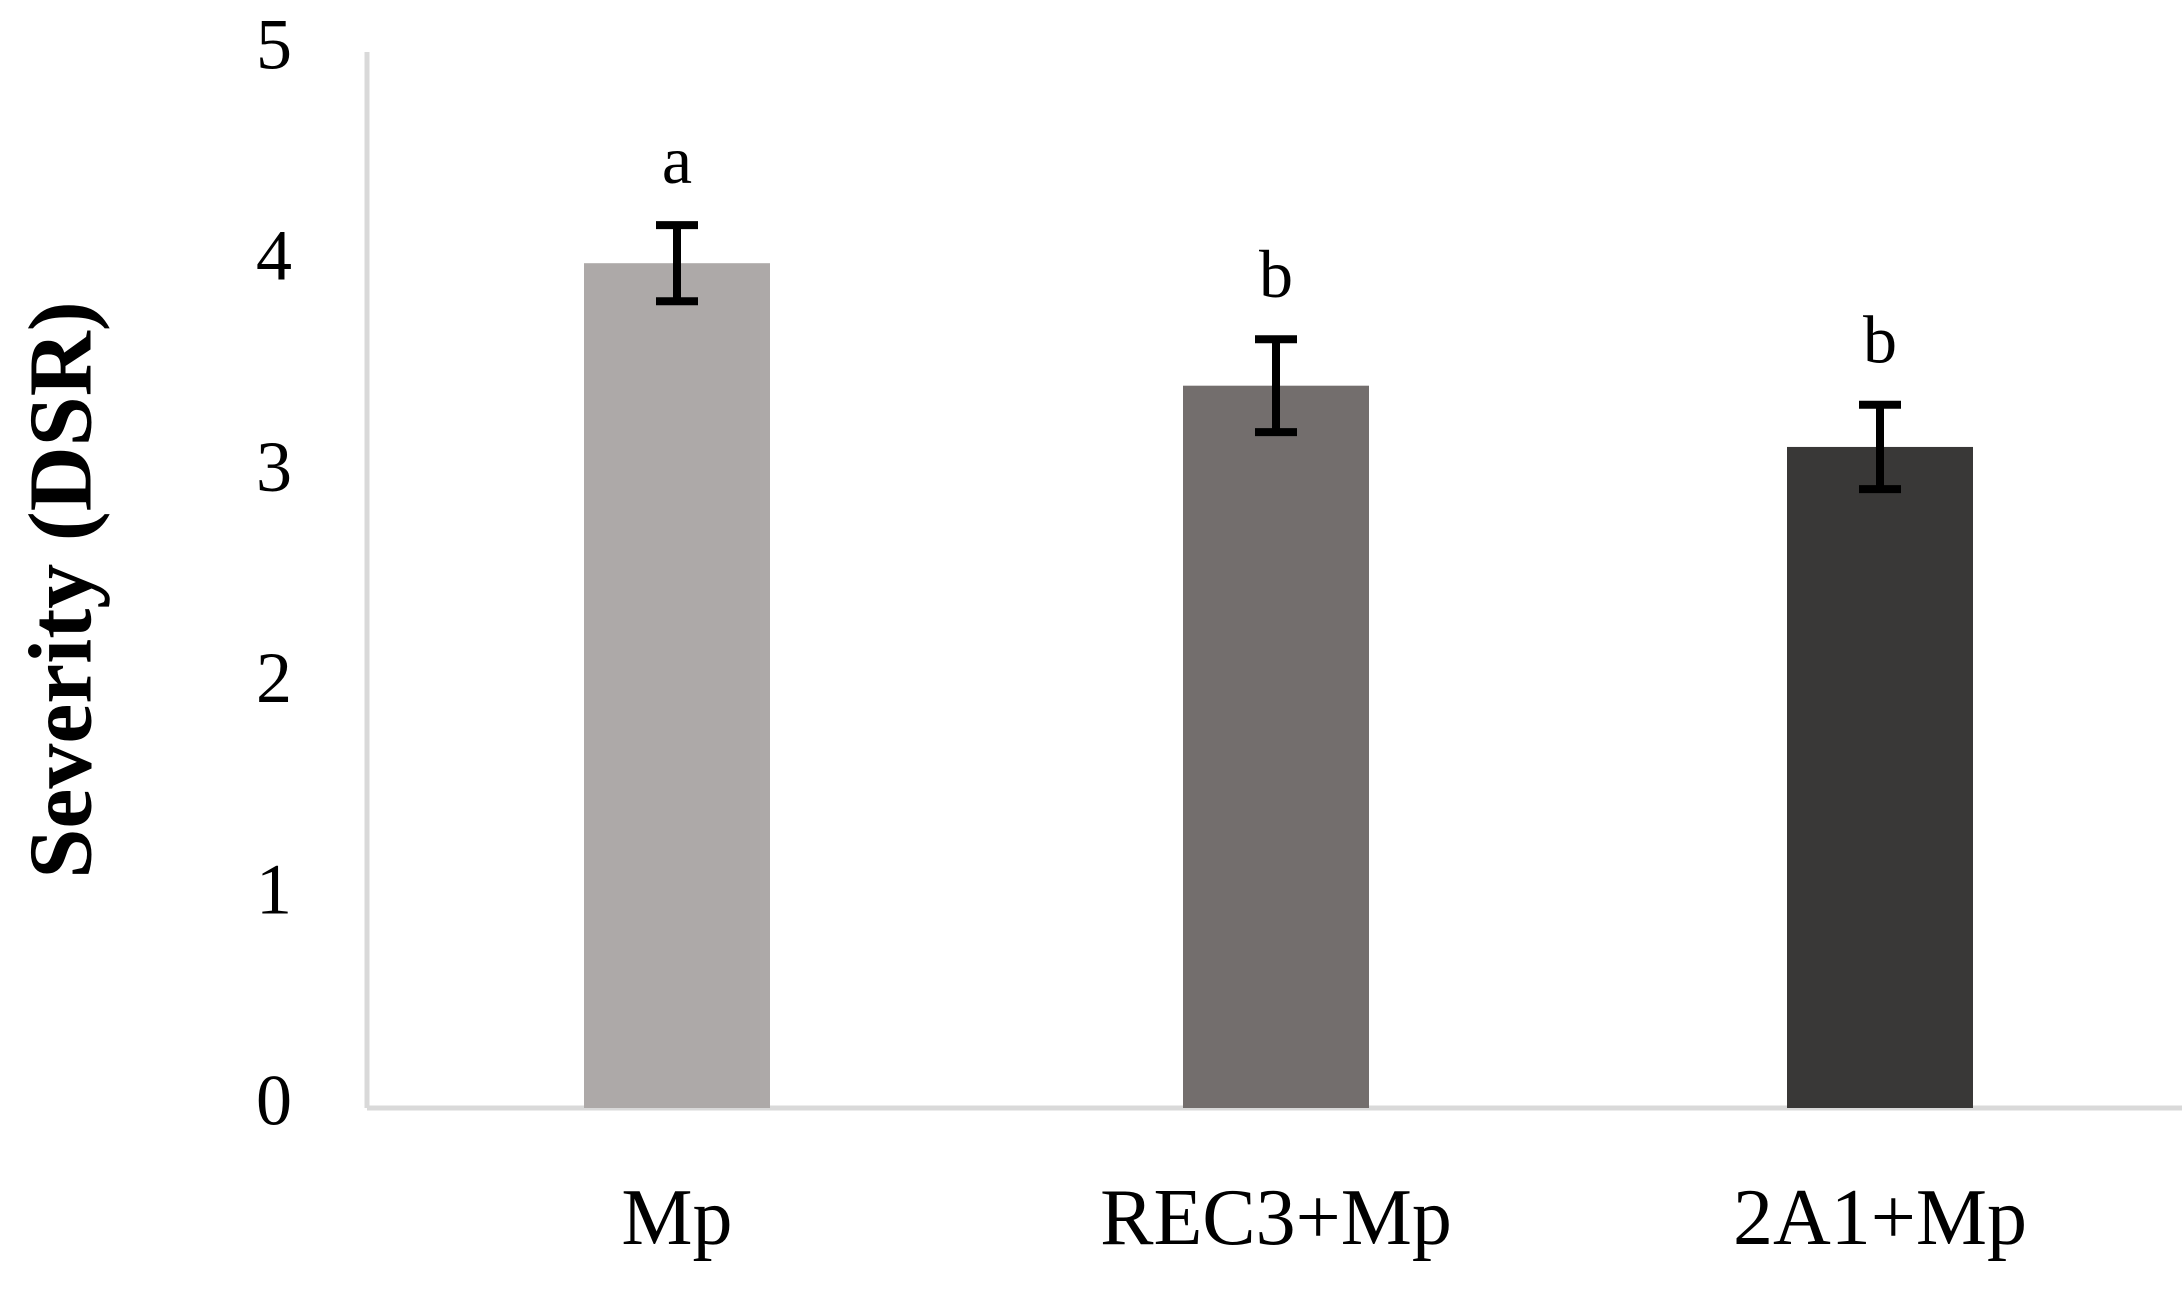 The width and height of the screenshot is (2182, 1293). What do you see at coordinates (677, 160) in the screenshot?
I see `significance-letter: a` at bounding box center [677, 160].